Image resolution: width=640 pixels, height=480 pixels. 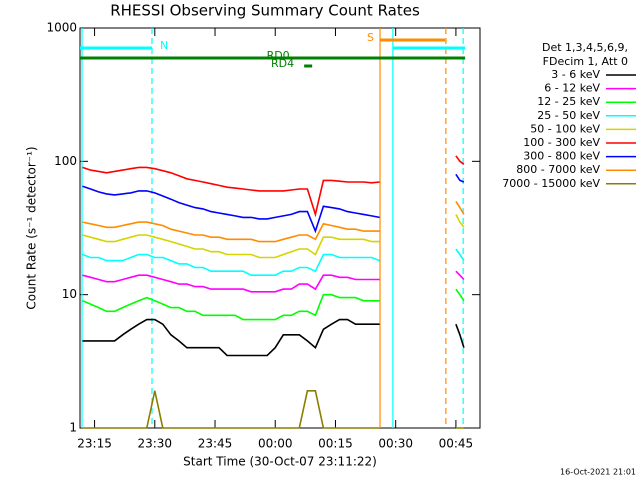 What do you see at coordinates (73, 428) in the screenshot?
I see `y-tick-label: 1` at bounding box center [73, 428].